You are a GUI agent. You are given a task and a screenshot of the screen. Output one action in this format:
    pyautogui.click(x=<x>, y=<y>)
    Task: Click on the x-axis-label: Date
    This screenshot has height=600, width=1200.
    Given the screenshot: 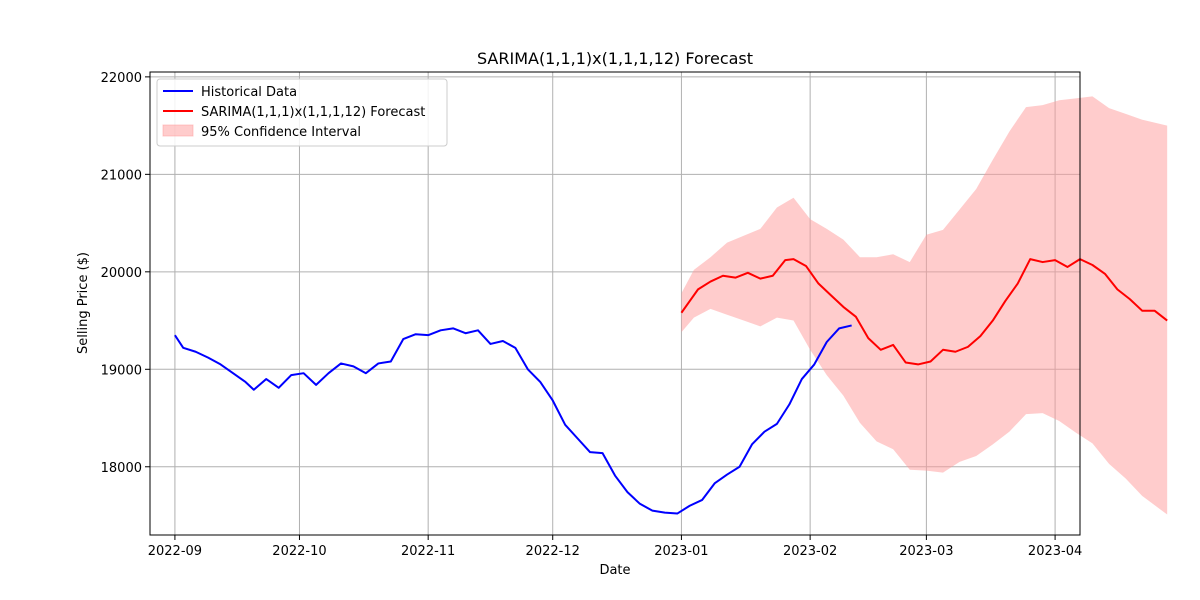 What is the action you would take?
    pyautogui.click(x=614, y=570)
    